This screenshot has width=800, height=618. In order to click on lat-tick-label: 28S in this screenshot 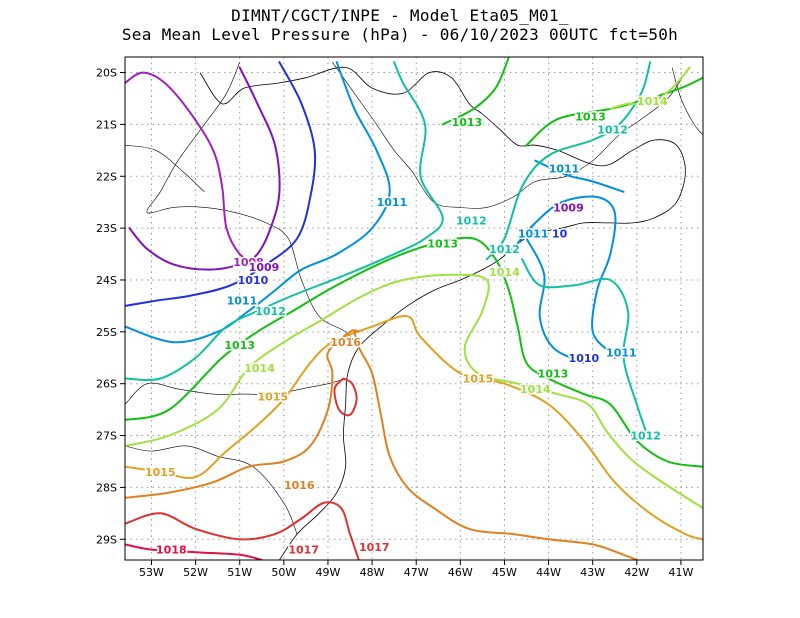, I will do `click(106, 487)`.